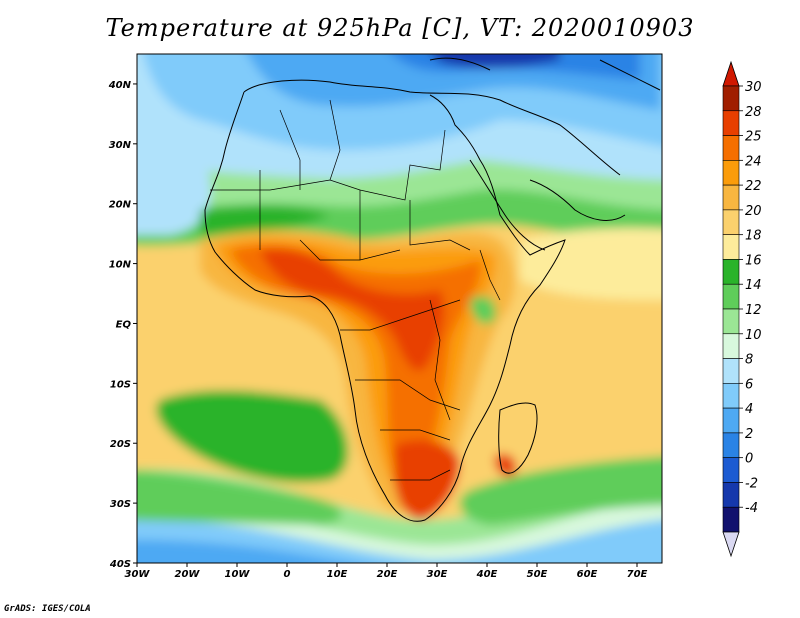 The image size is (800, 618). Describe the element at coordinates (753, 112) in the screenshot. I see `colorbar-label: 28` at that location.